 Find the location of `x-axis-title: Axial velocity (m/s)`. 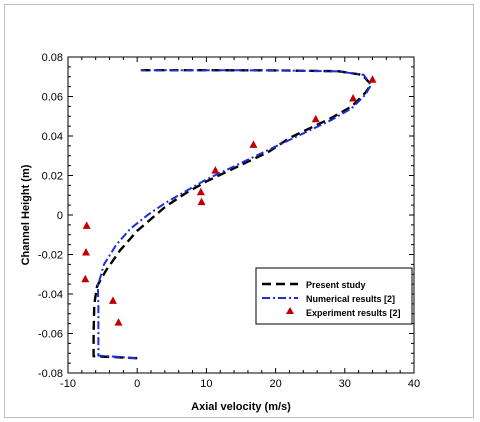

x-axis-title: Axial velocity (m/s) is located at coordinates (241, 407).